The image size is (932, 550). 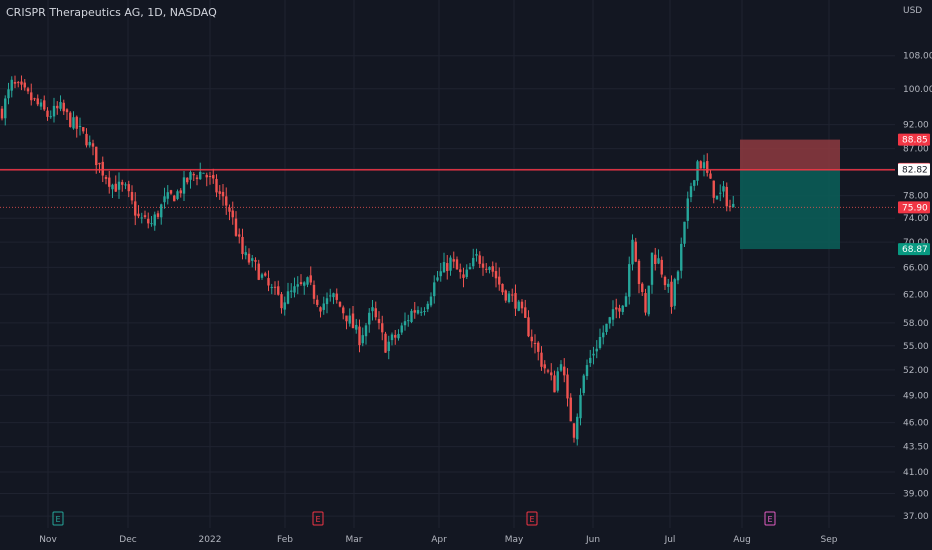 I want to click on x-tick-label: Nov, so click(x=48, y=540).